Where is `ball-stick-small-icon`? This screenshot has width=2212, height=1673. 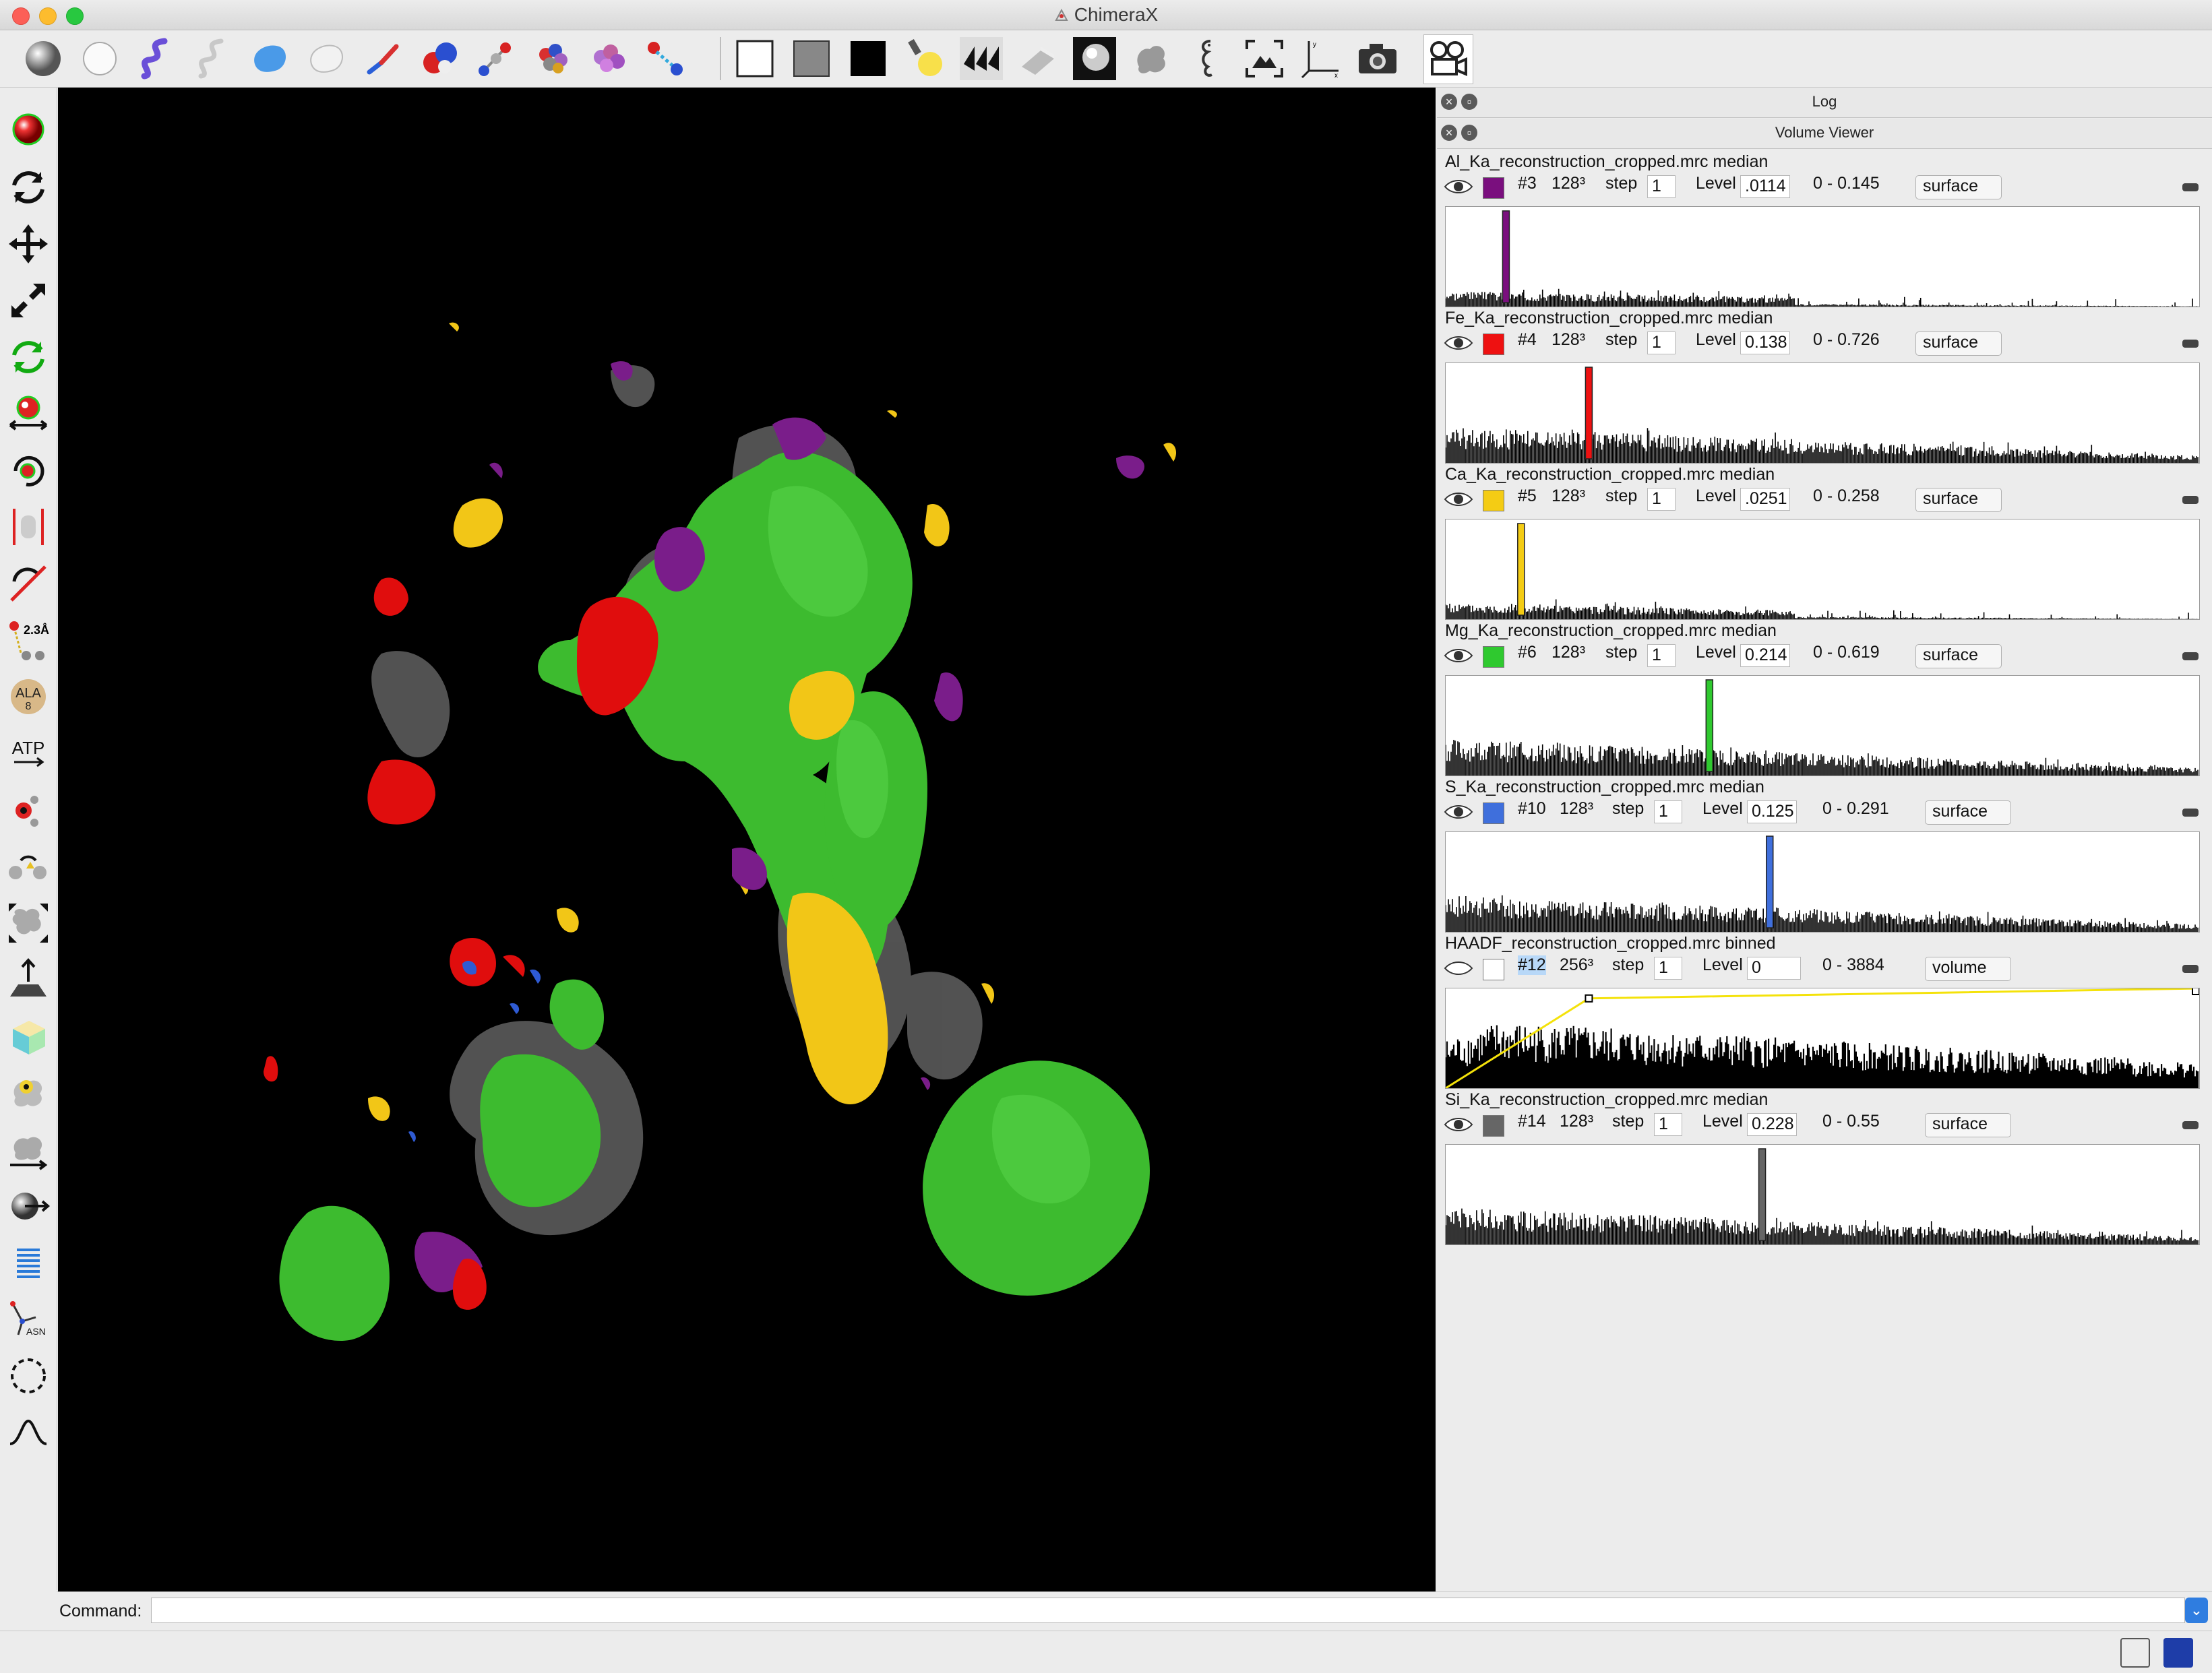
ball-stick-small-icon is located at coordinates (496, 58).